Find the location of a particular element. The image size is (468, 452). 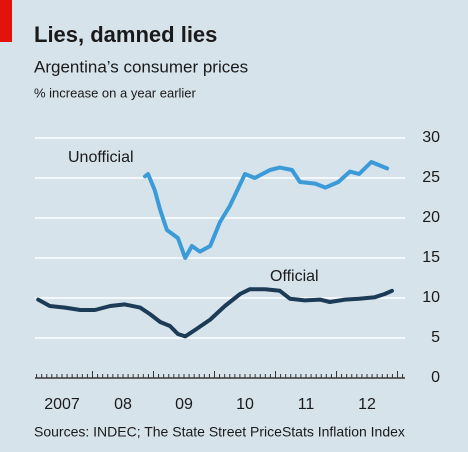

y-tick-label: 30 is located at coordinates (431, 137).